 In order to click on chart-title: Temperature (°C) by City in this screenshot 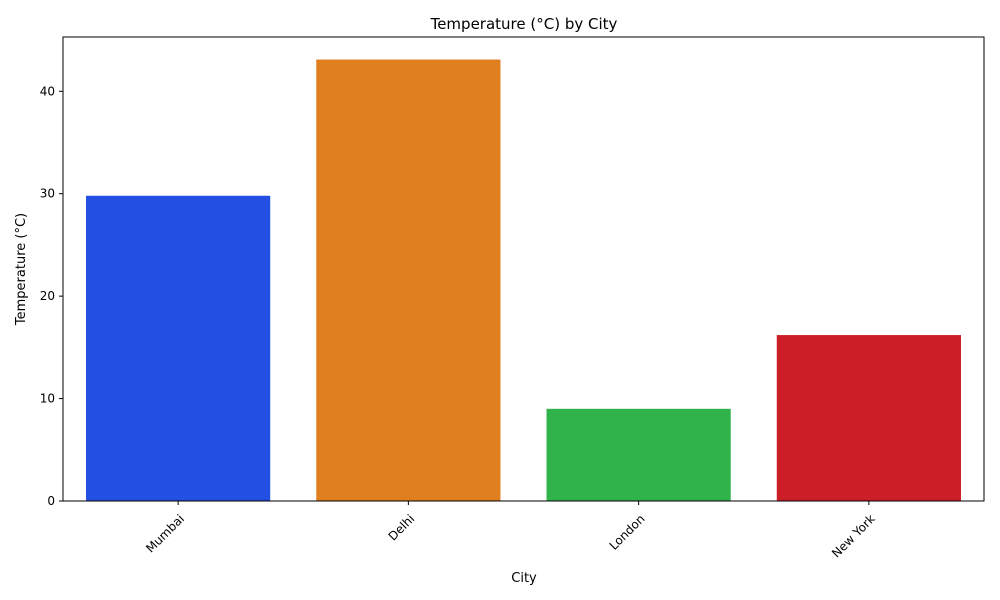, I will do `click(524, 24)`.